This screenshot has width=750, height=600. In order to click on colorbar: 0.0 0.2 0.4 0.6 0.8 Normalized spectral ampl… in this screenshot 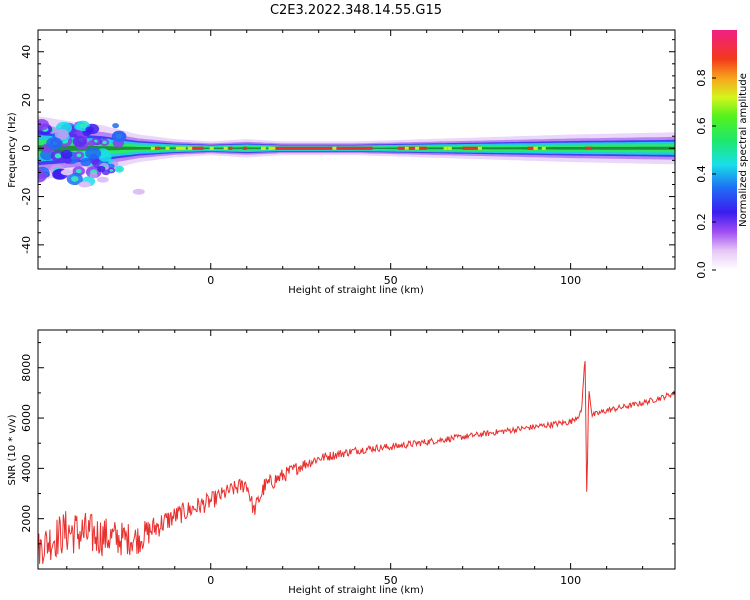, I will do `click(722, 154)`.